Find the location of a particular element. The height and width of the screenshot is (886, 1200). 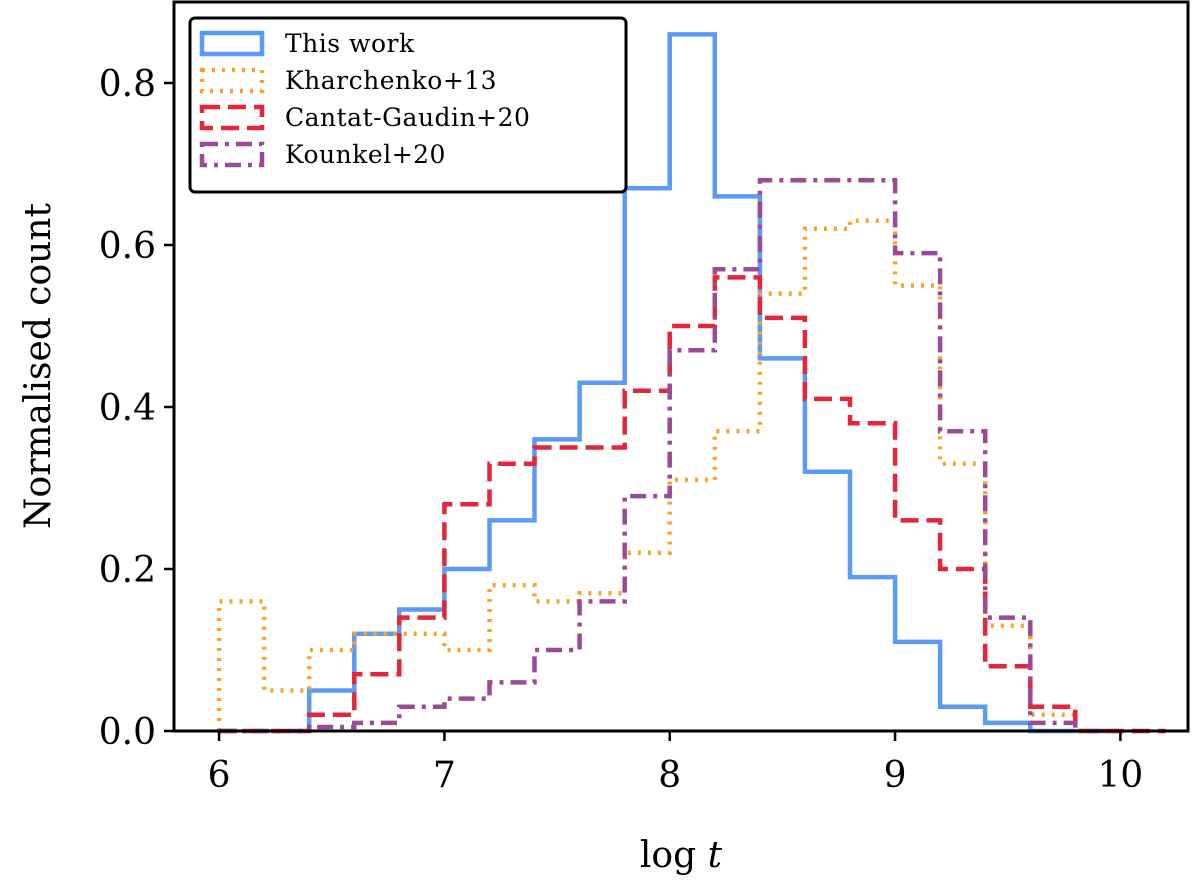

x-axis-label-text: log is located at coordinates (668, 855).